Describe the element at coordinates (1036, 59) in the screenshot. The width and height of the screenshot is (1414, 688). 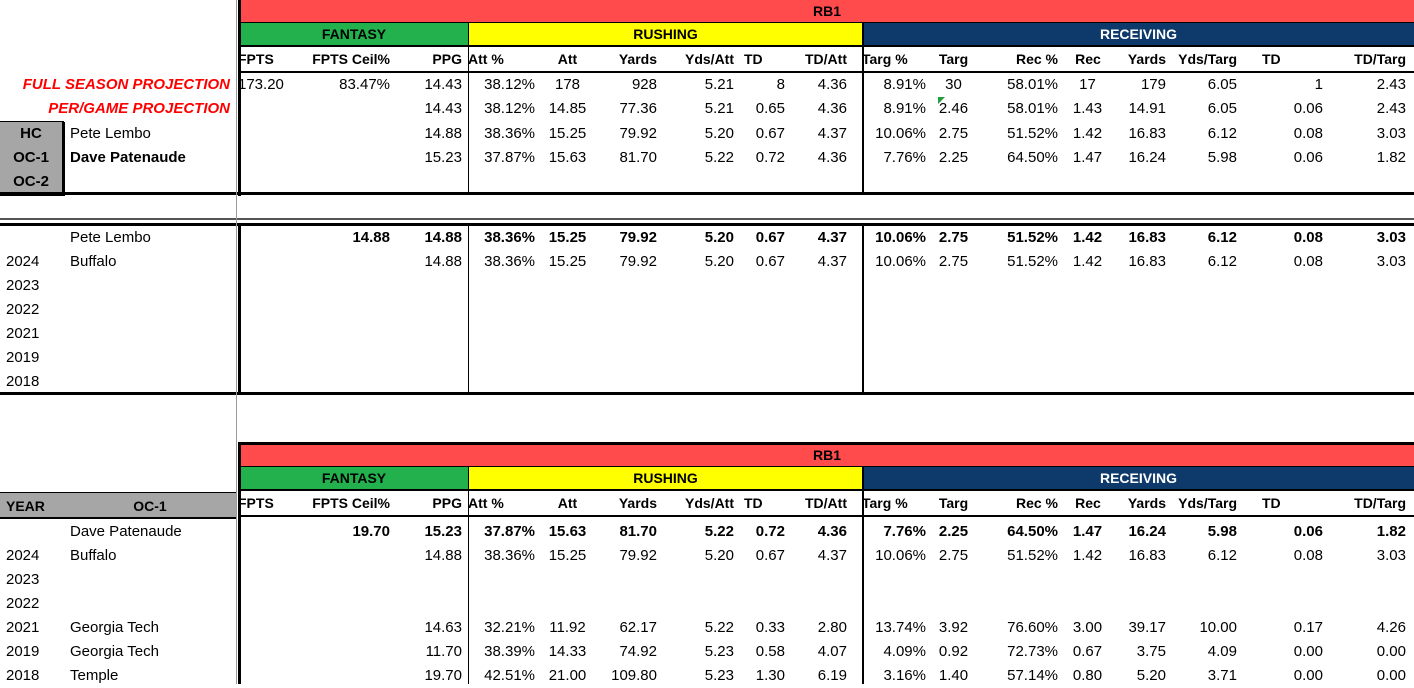
I see `top-col-header: Rec %` at that location.